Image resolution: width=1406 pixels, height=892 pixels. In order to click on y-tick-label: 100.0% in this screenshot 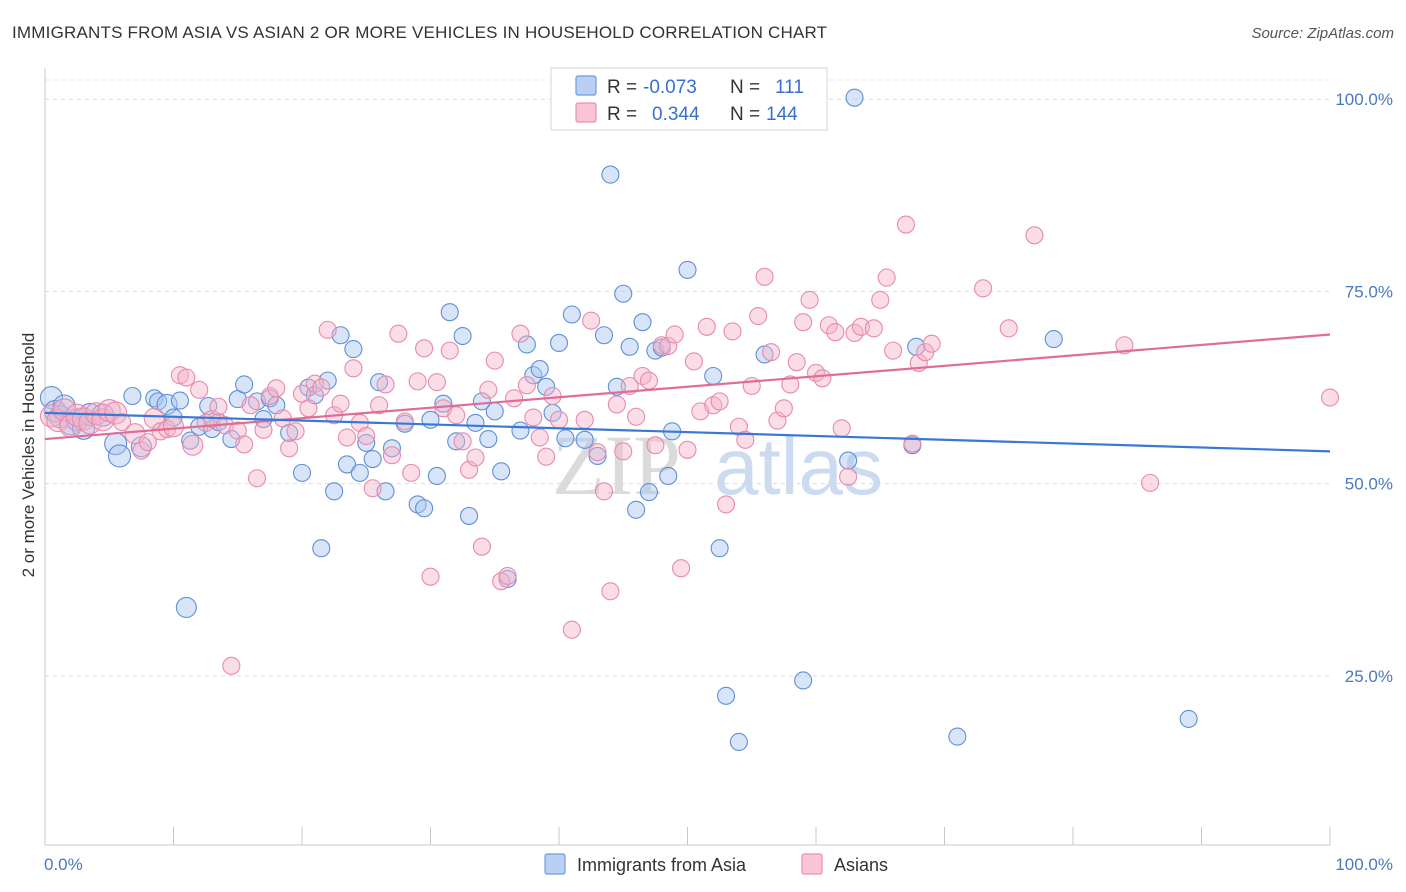, I will do `click(1364, 99)`.